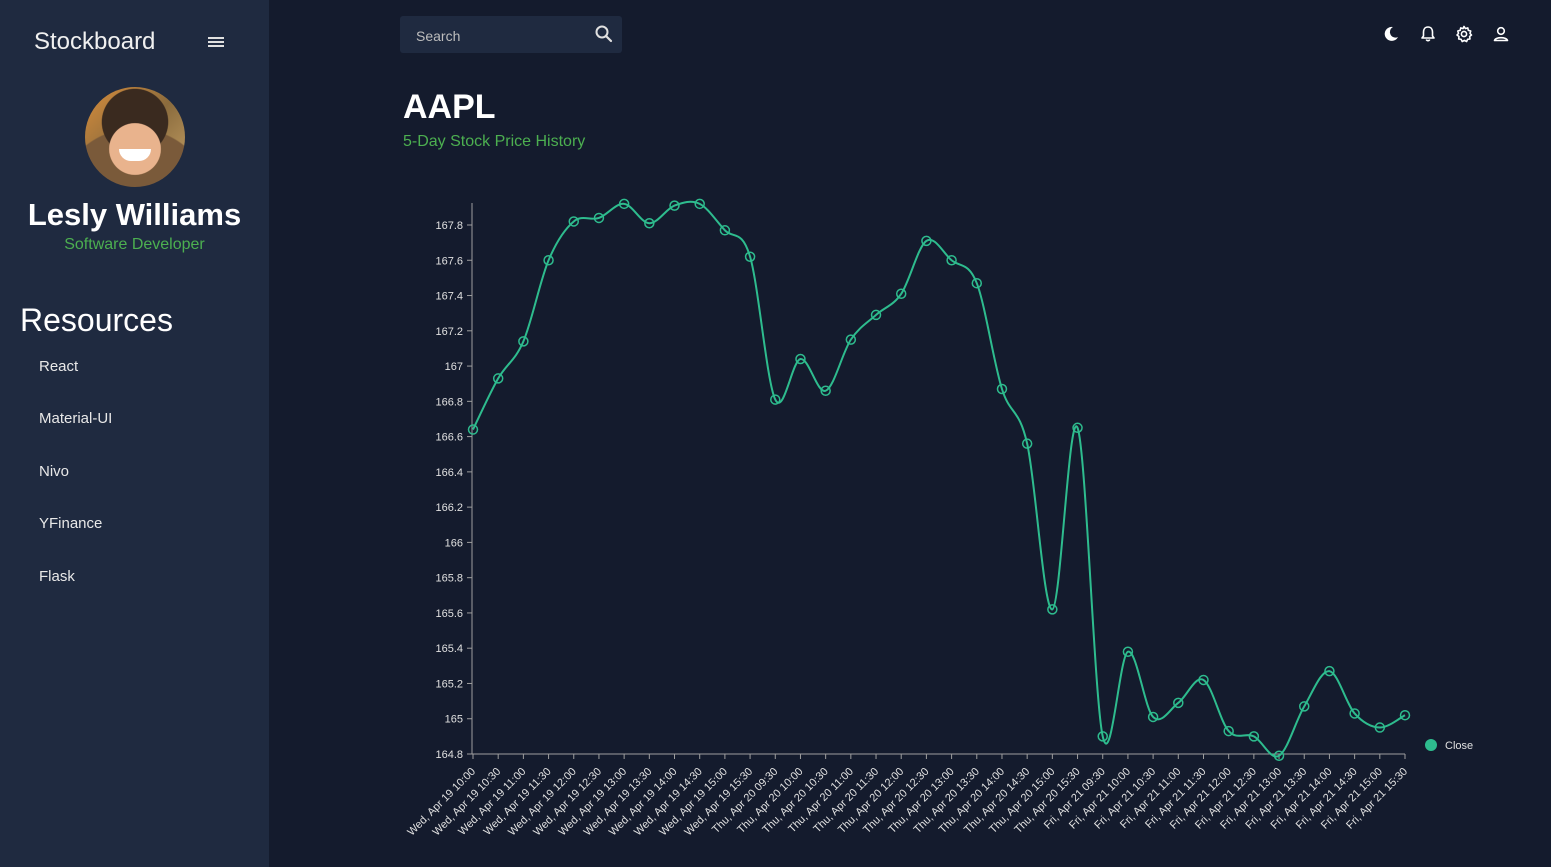 The height and width of the screenshot is (867, 1551). I want to click on page-title: AAPL, so click(449, 107).